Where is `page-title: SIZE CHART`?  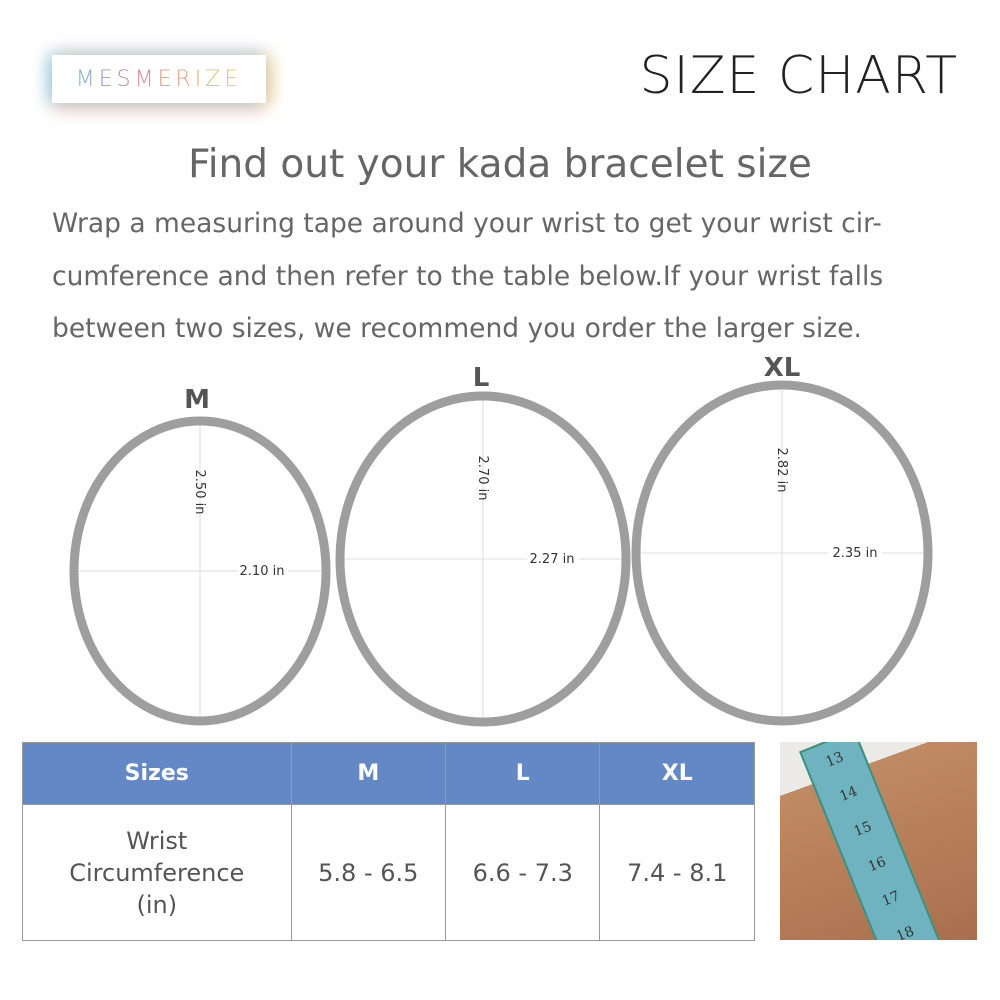 page-title: SIZE CHART is located at coordinates (798, 76).